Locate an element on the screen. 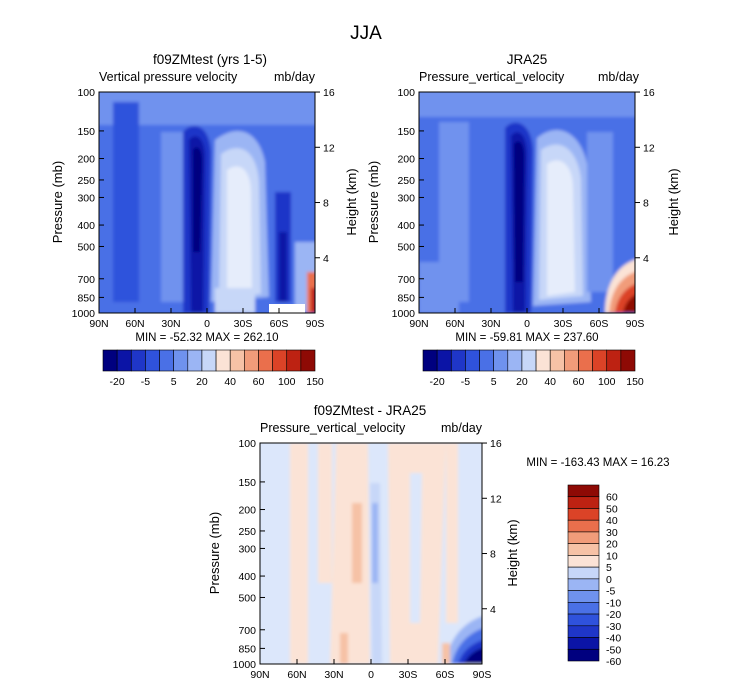 This screenshot has width=733, height=686. pressure-tick-label: 400 is located at coordinates (247, 577).